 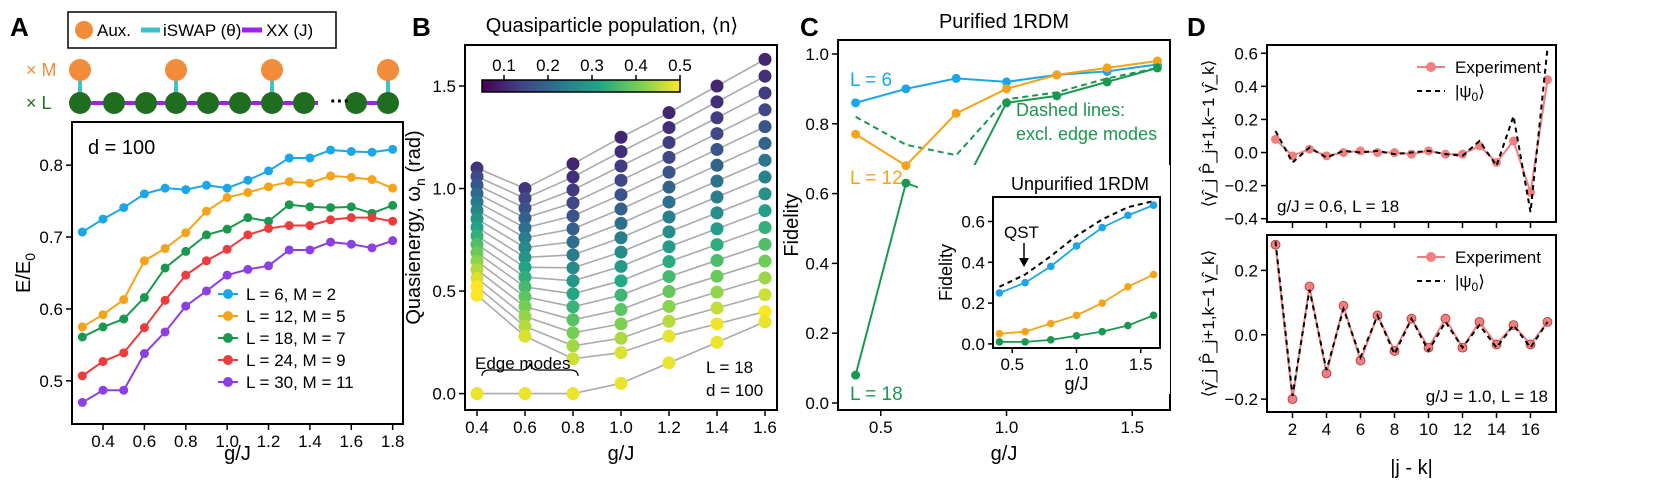 I want to click on chart-d-bottom-ytick-label: −0.2, so click(x=1241, y=399).